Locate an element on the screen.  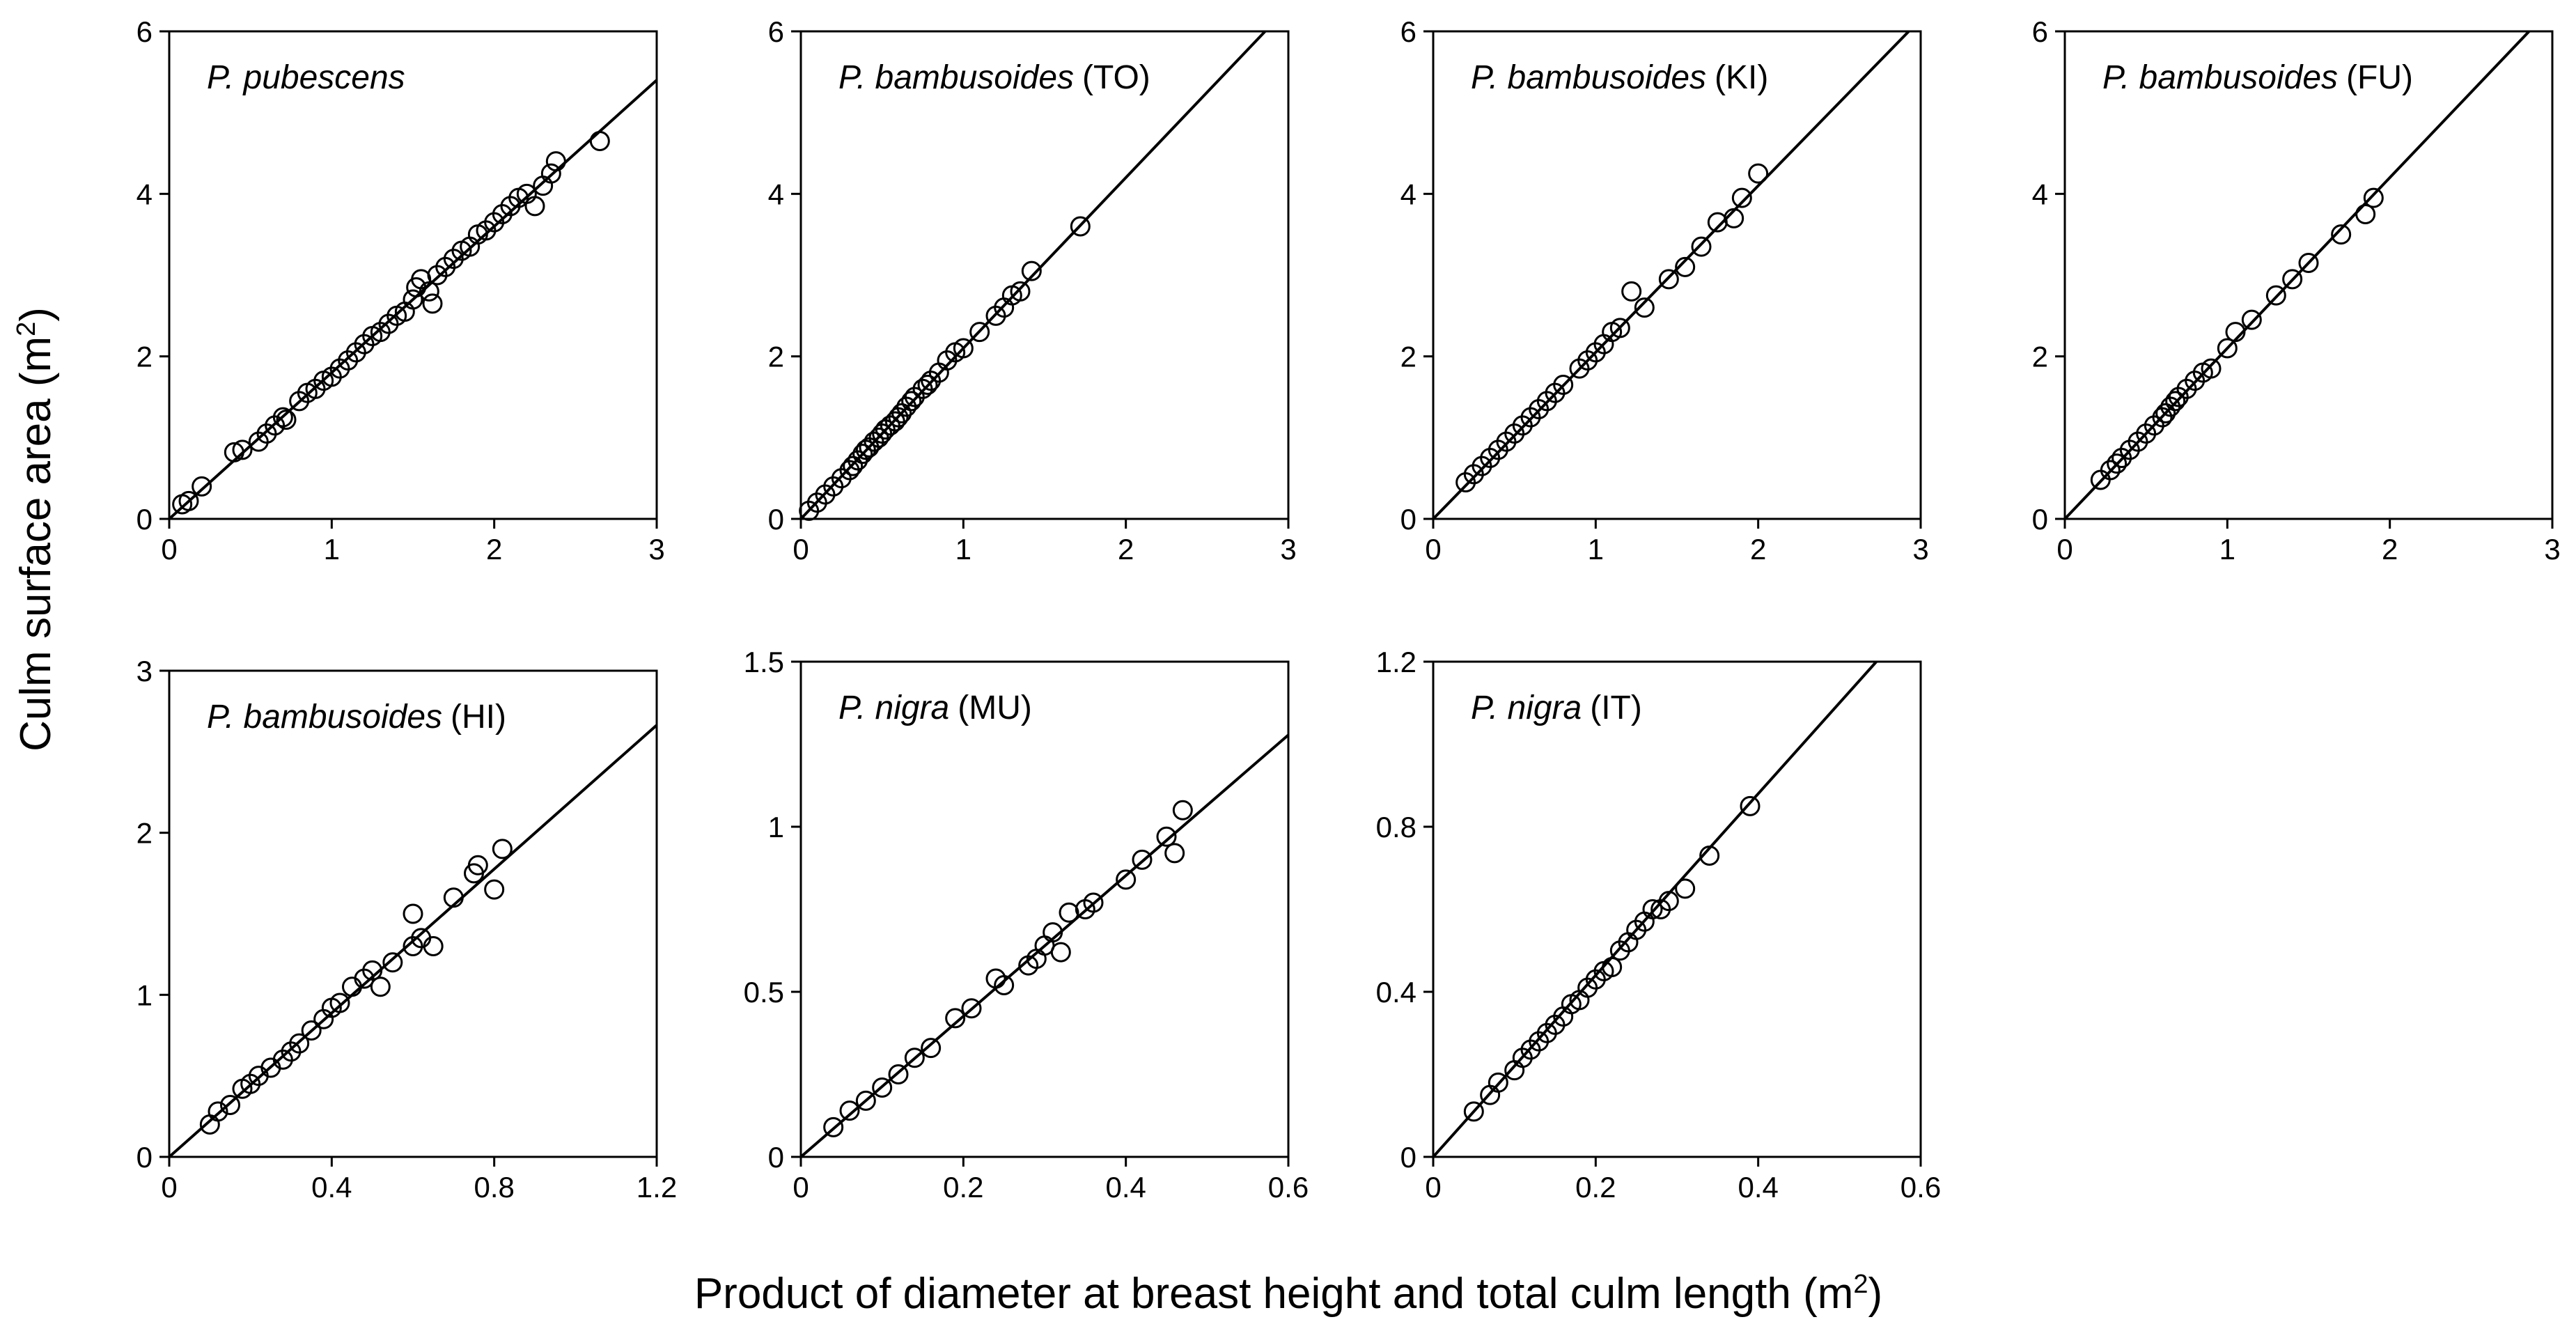
panel-title: P. pubescens is located at coordinates (306, 77).